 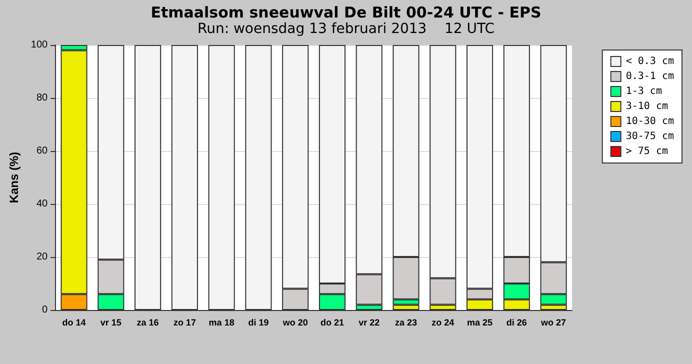 What do you see at coordinates (650, 61) in the screenshot?
I see `legend-label: < 0.3 cm` at bounding box center [650, 61].